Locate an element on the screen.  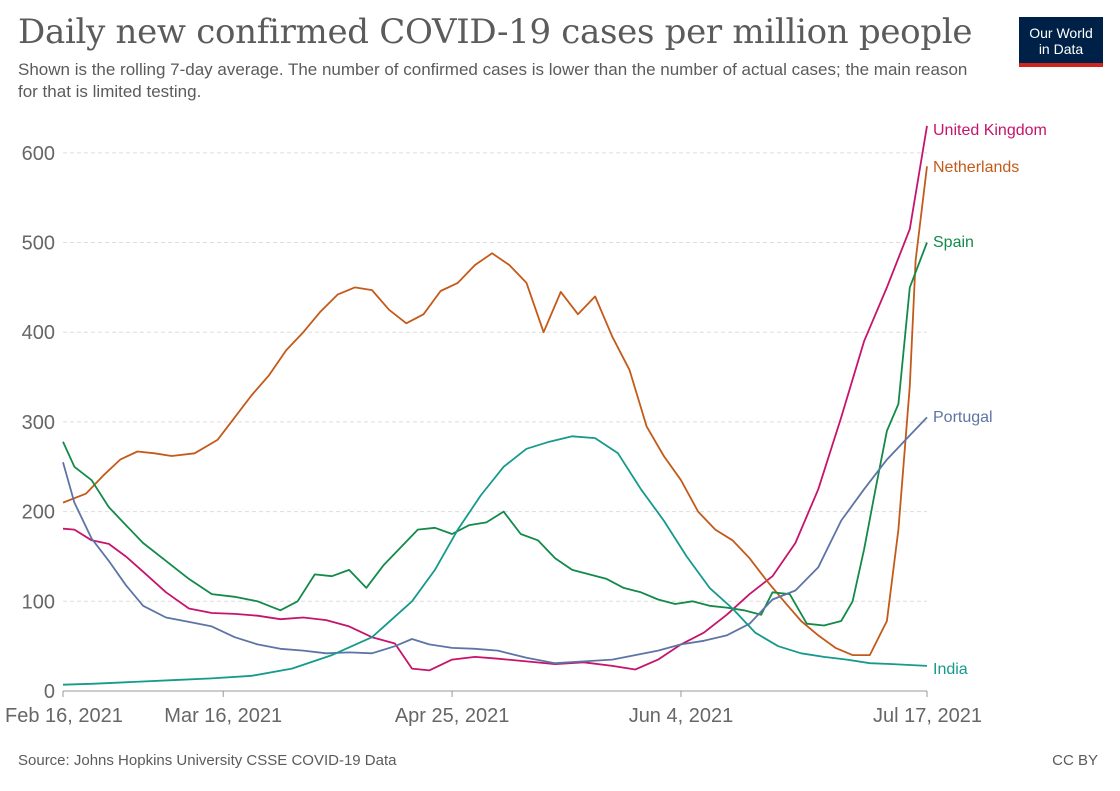
owid-logo: Our World in Data is located at coordinates (1061, 42).